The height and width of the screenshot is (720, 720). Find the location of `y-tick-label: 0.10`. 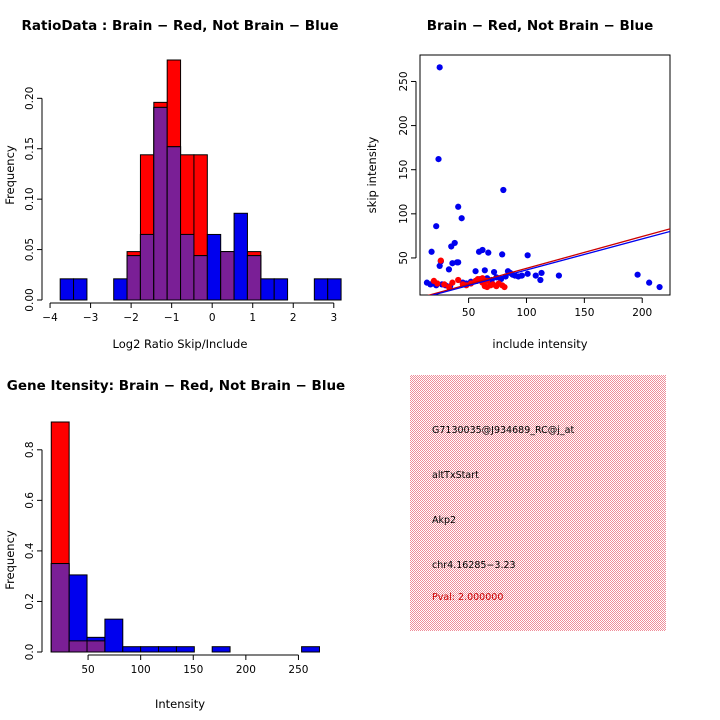

y-tick-label: 0.10 is located at coordinates (30, 198).